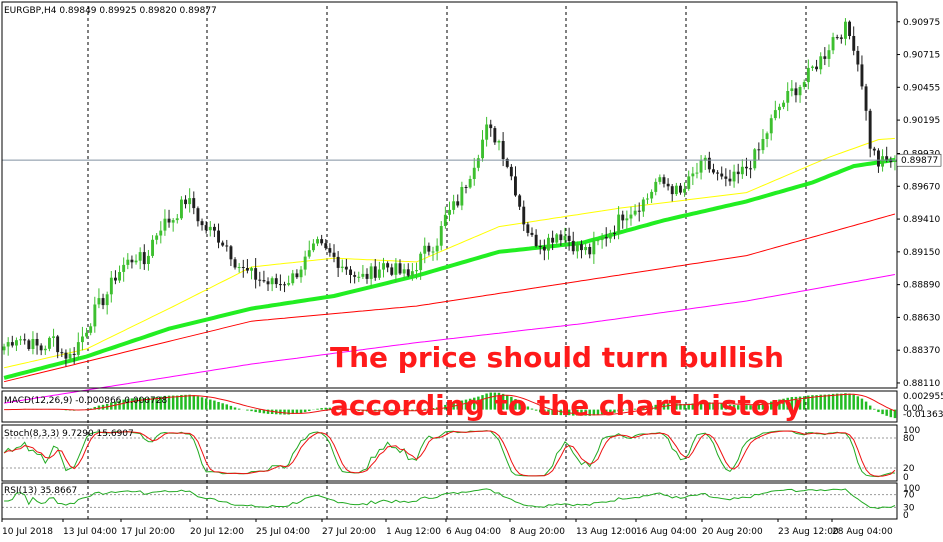  What do you see at coordinates (911, 431) in the screenshot?
I see `stoch-tick-label: 100` at bounding box center [911, 431].